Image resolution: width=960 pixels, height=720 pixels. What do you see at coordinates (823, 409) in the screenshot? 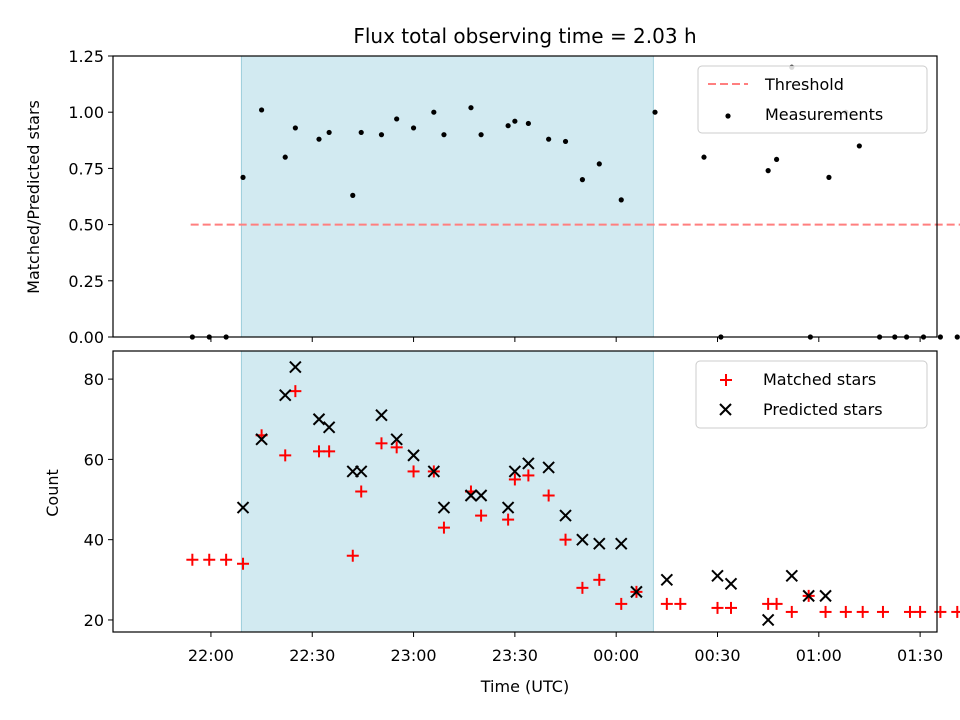
I see `predicted-stars-legend-label: Predicted stars` at bounding box center [823, 409].